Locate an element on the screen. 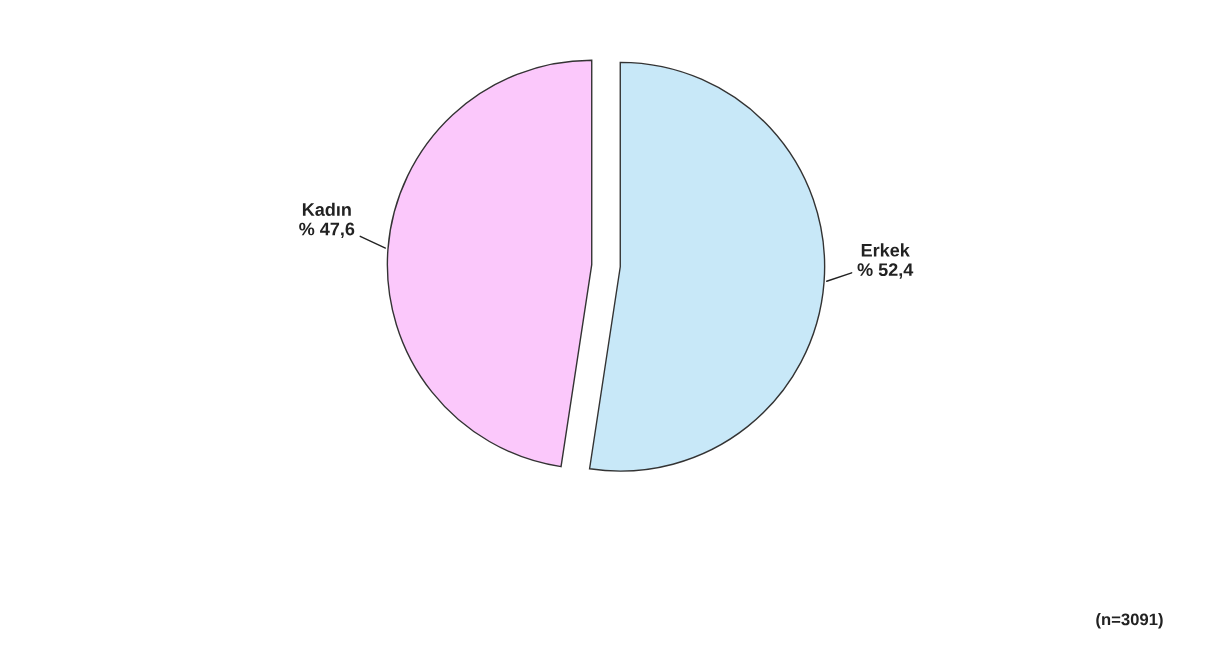  data-label: % 52,4 is located at coordinates (885, 271).